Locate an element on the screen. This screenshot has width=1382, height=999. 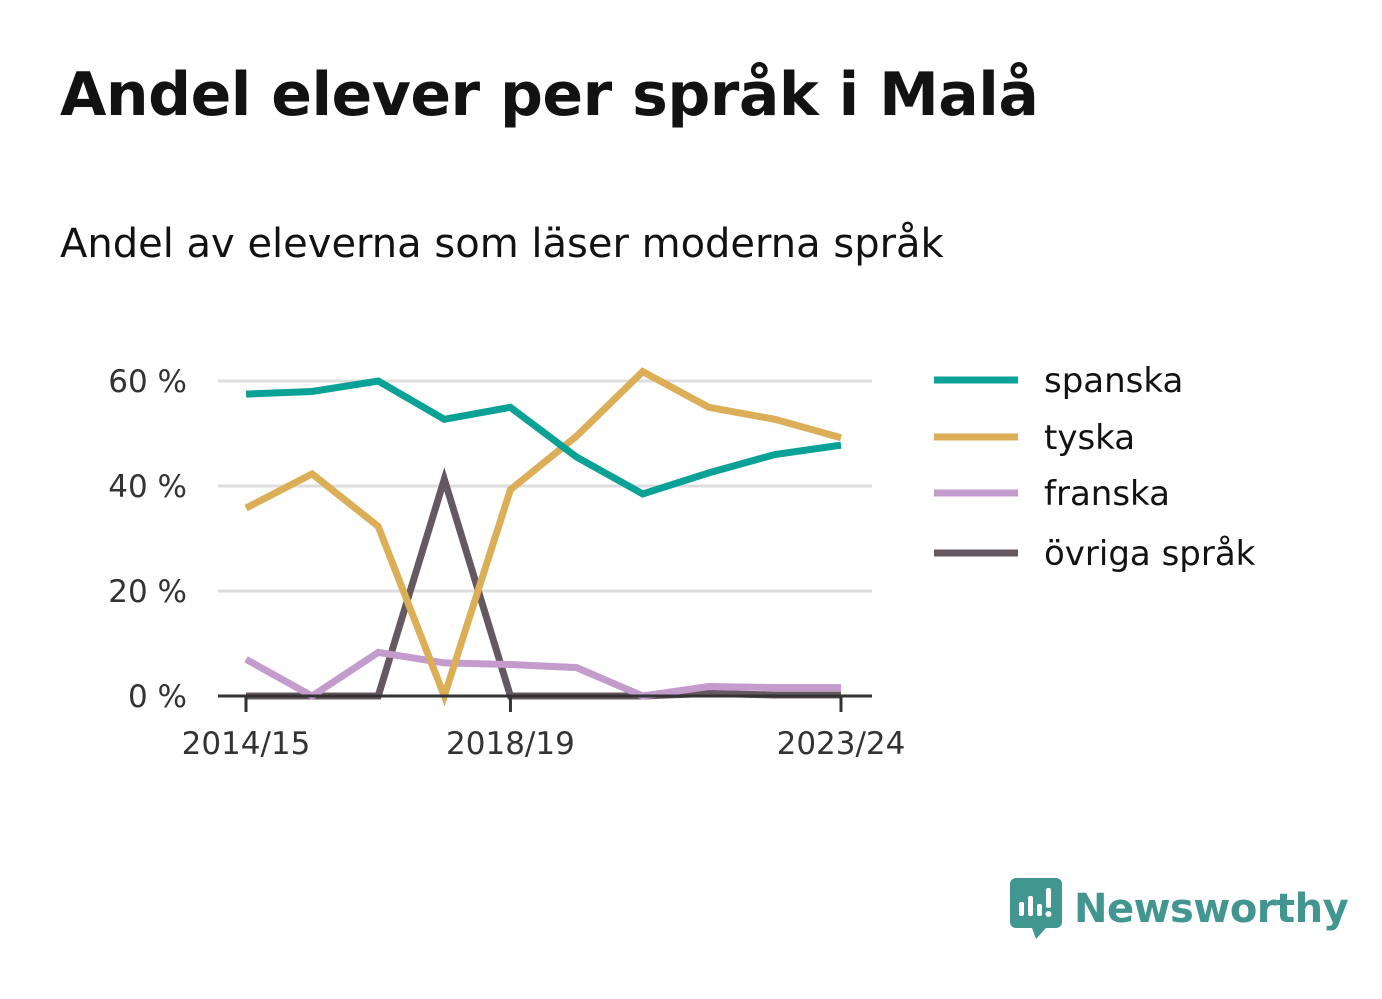
brand-logo: Newsworthy is located at coordinates (1179, 909).